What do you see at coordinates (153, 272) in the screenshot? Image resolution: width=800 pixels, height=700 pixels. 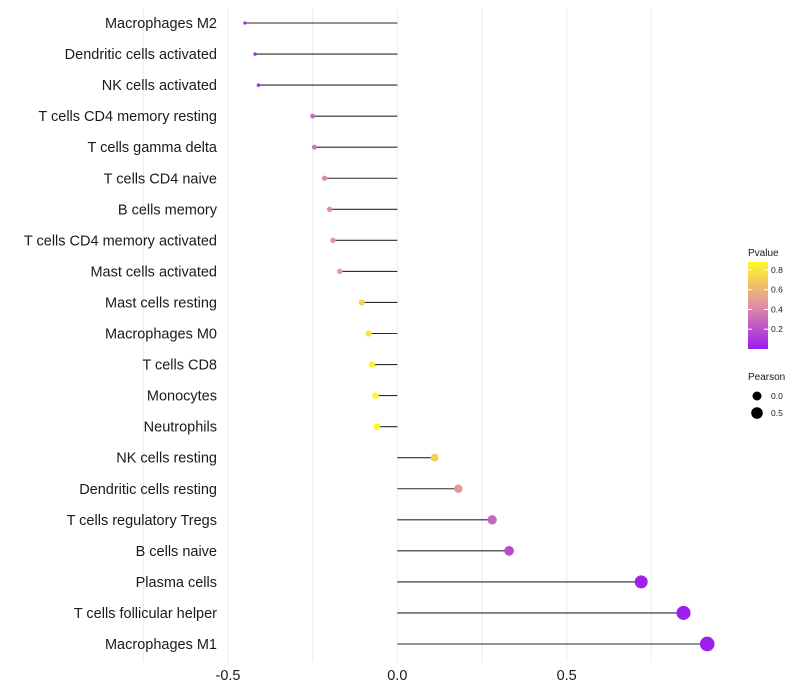 I see `y-tick-label: Mast cells activated` at bounding box center [153, 272].